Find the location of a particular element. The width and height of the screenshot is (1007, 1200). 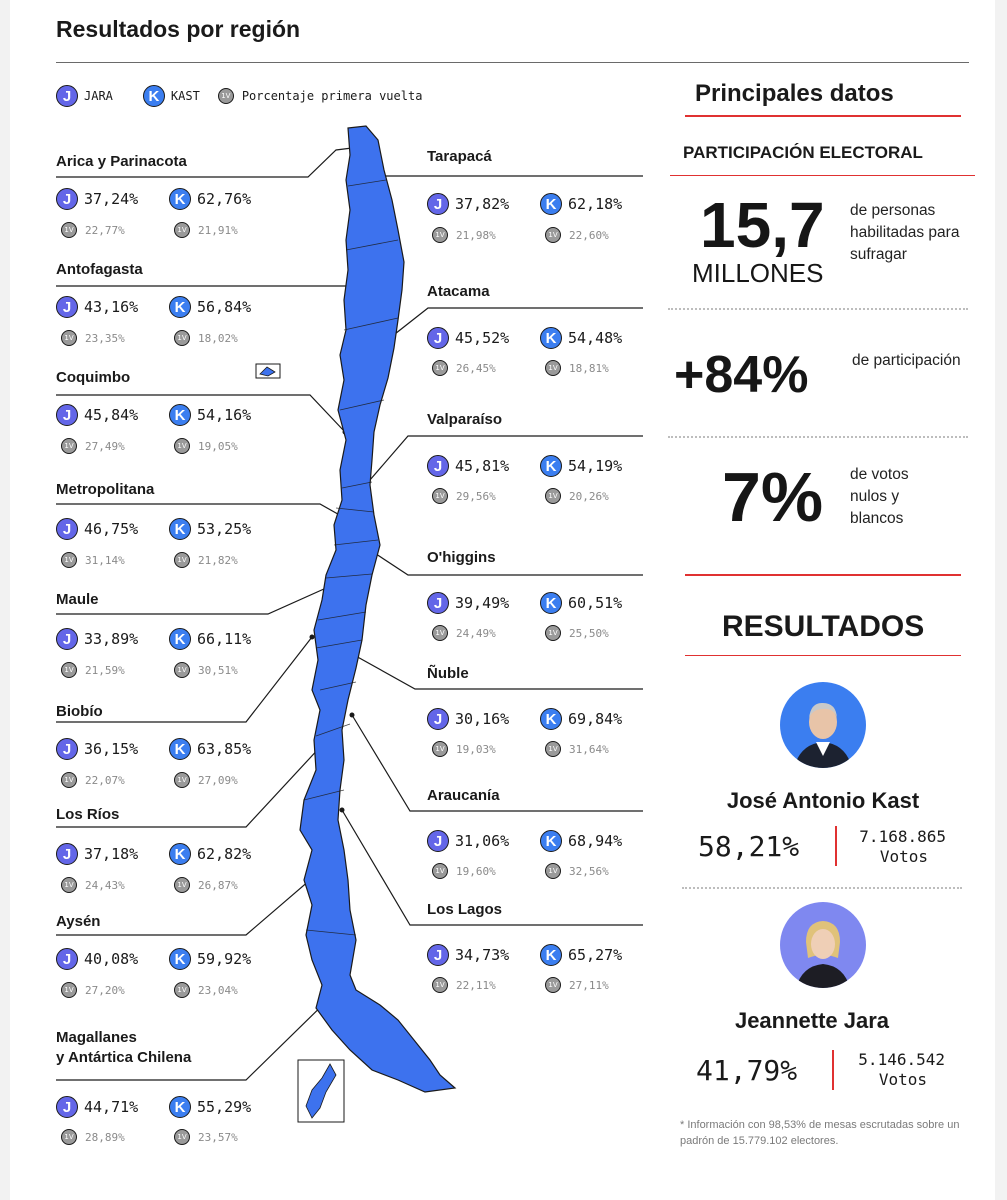

kast-pct: 62,82% is located at coordinates (224, 854).